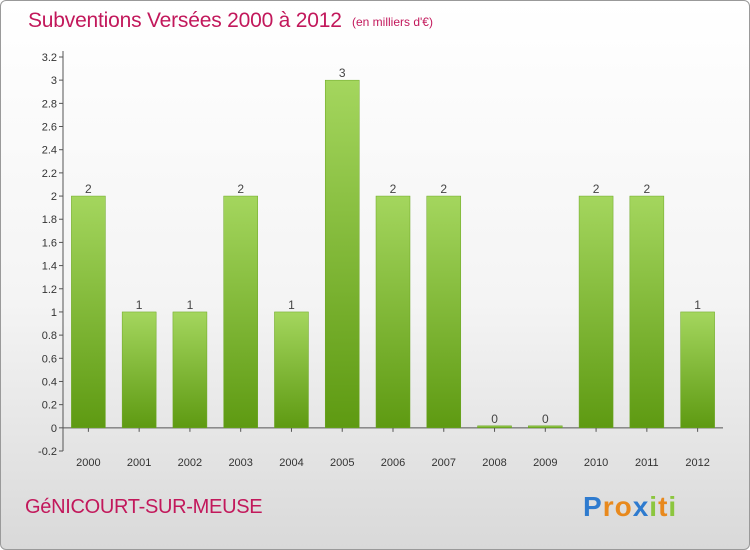  Describe the element at coordinates (647, 463) in the screenshot. I see `x-tick-label: 2011` at that location.